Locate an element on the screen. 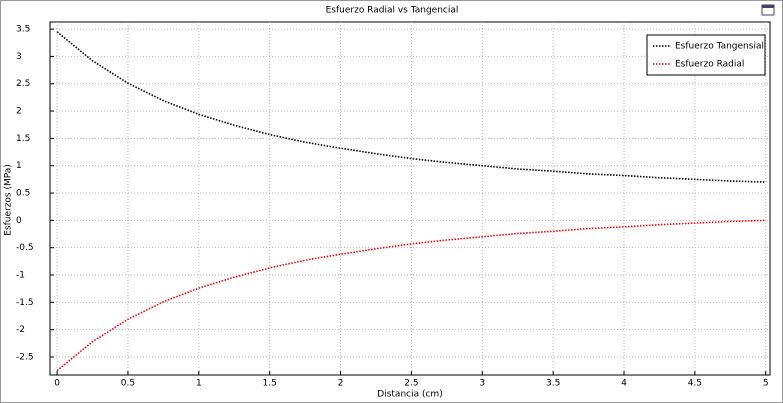 This screenshot has width=783, height=403. y-tick-label: -2 is located at coordinates (20, 330).